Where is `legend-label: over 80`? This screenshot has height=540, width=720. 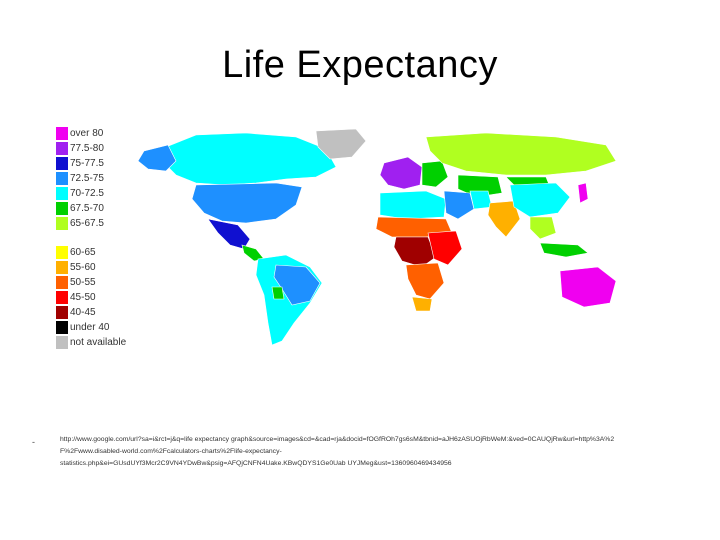
legend-label: over 80 is located at coordinates (87, 133).